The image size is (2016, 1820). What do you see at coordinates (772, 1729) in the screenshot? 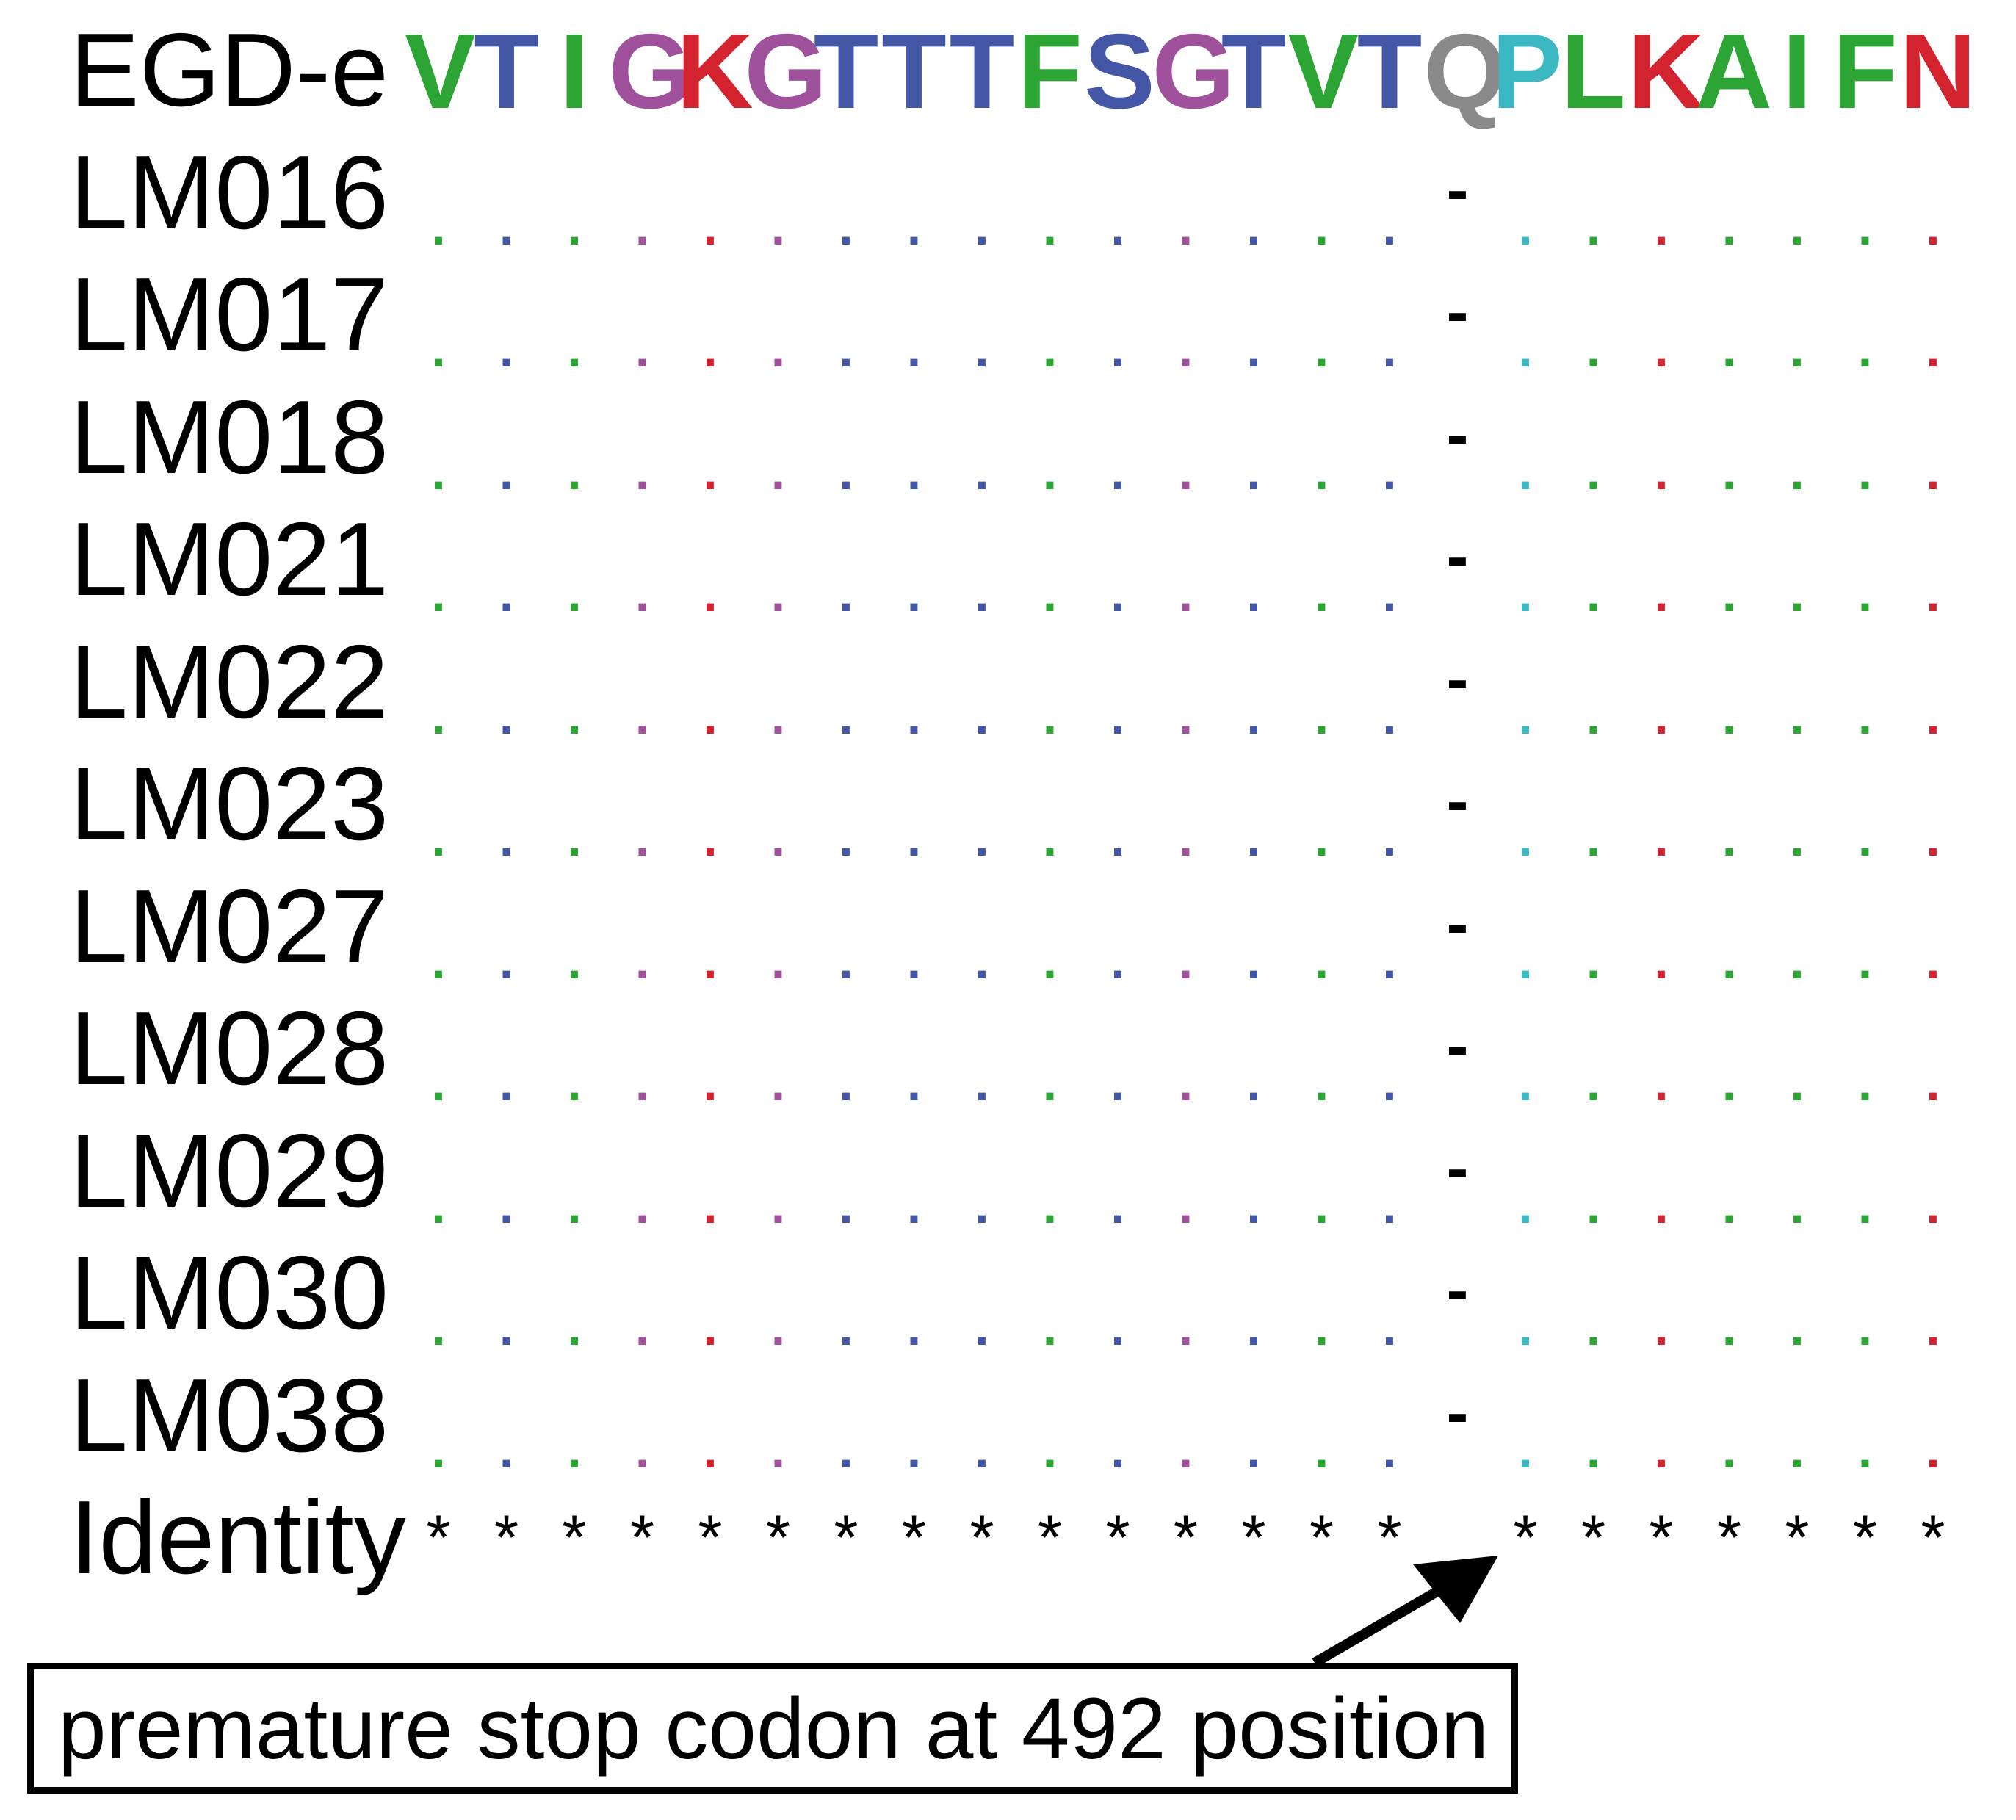
I see `annotation-box: premature stop codon at 492 position` at bounding box center [772, 1729].